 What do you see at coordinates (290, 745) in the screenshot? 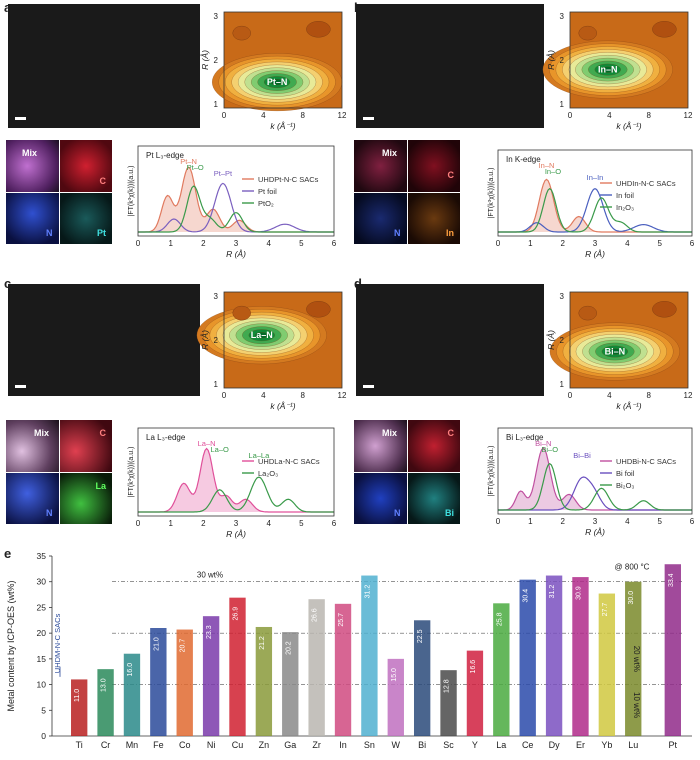
I see `x-tick-label: Ga` at bounding box center [290, 745].